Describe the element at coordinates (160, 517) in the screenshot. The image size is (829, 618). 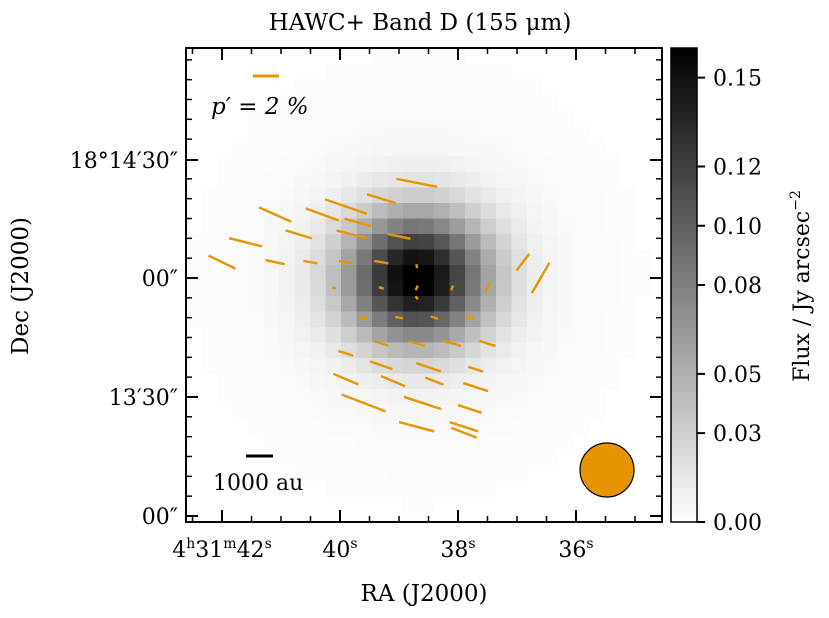
I see `y-tick-label: 00″` at that location.